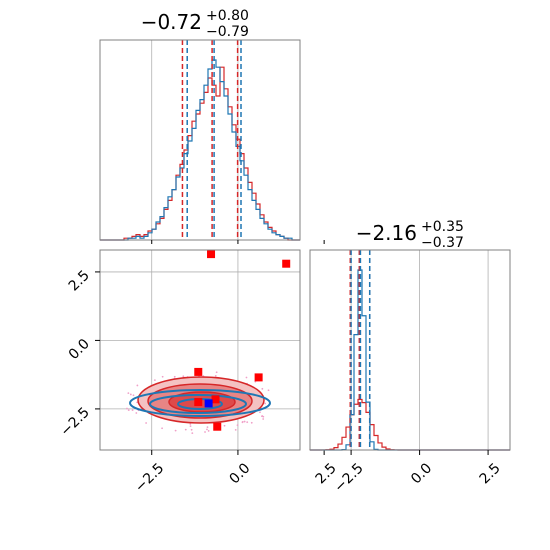  Describe the element at coordinates (490, 473) in the screenshot. I see `x-tick-label: 2.5` at that location.